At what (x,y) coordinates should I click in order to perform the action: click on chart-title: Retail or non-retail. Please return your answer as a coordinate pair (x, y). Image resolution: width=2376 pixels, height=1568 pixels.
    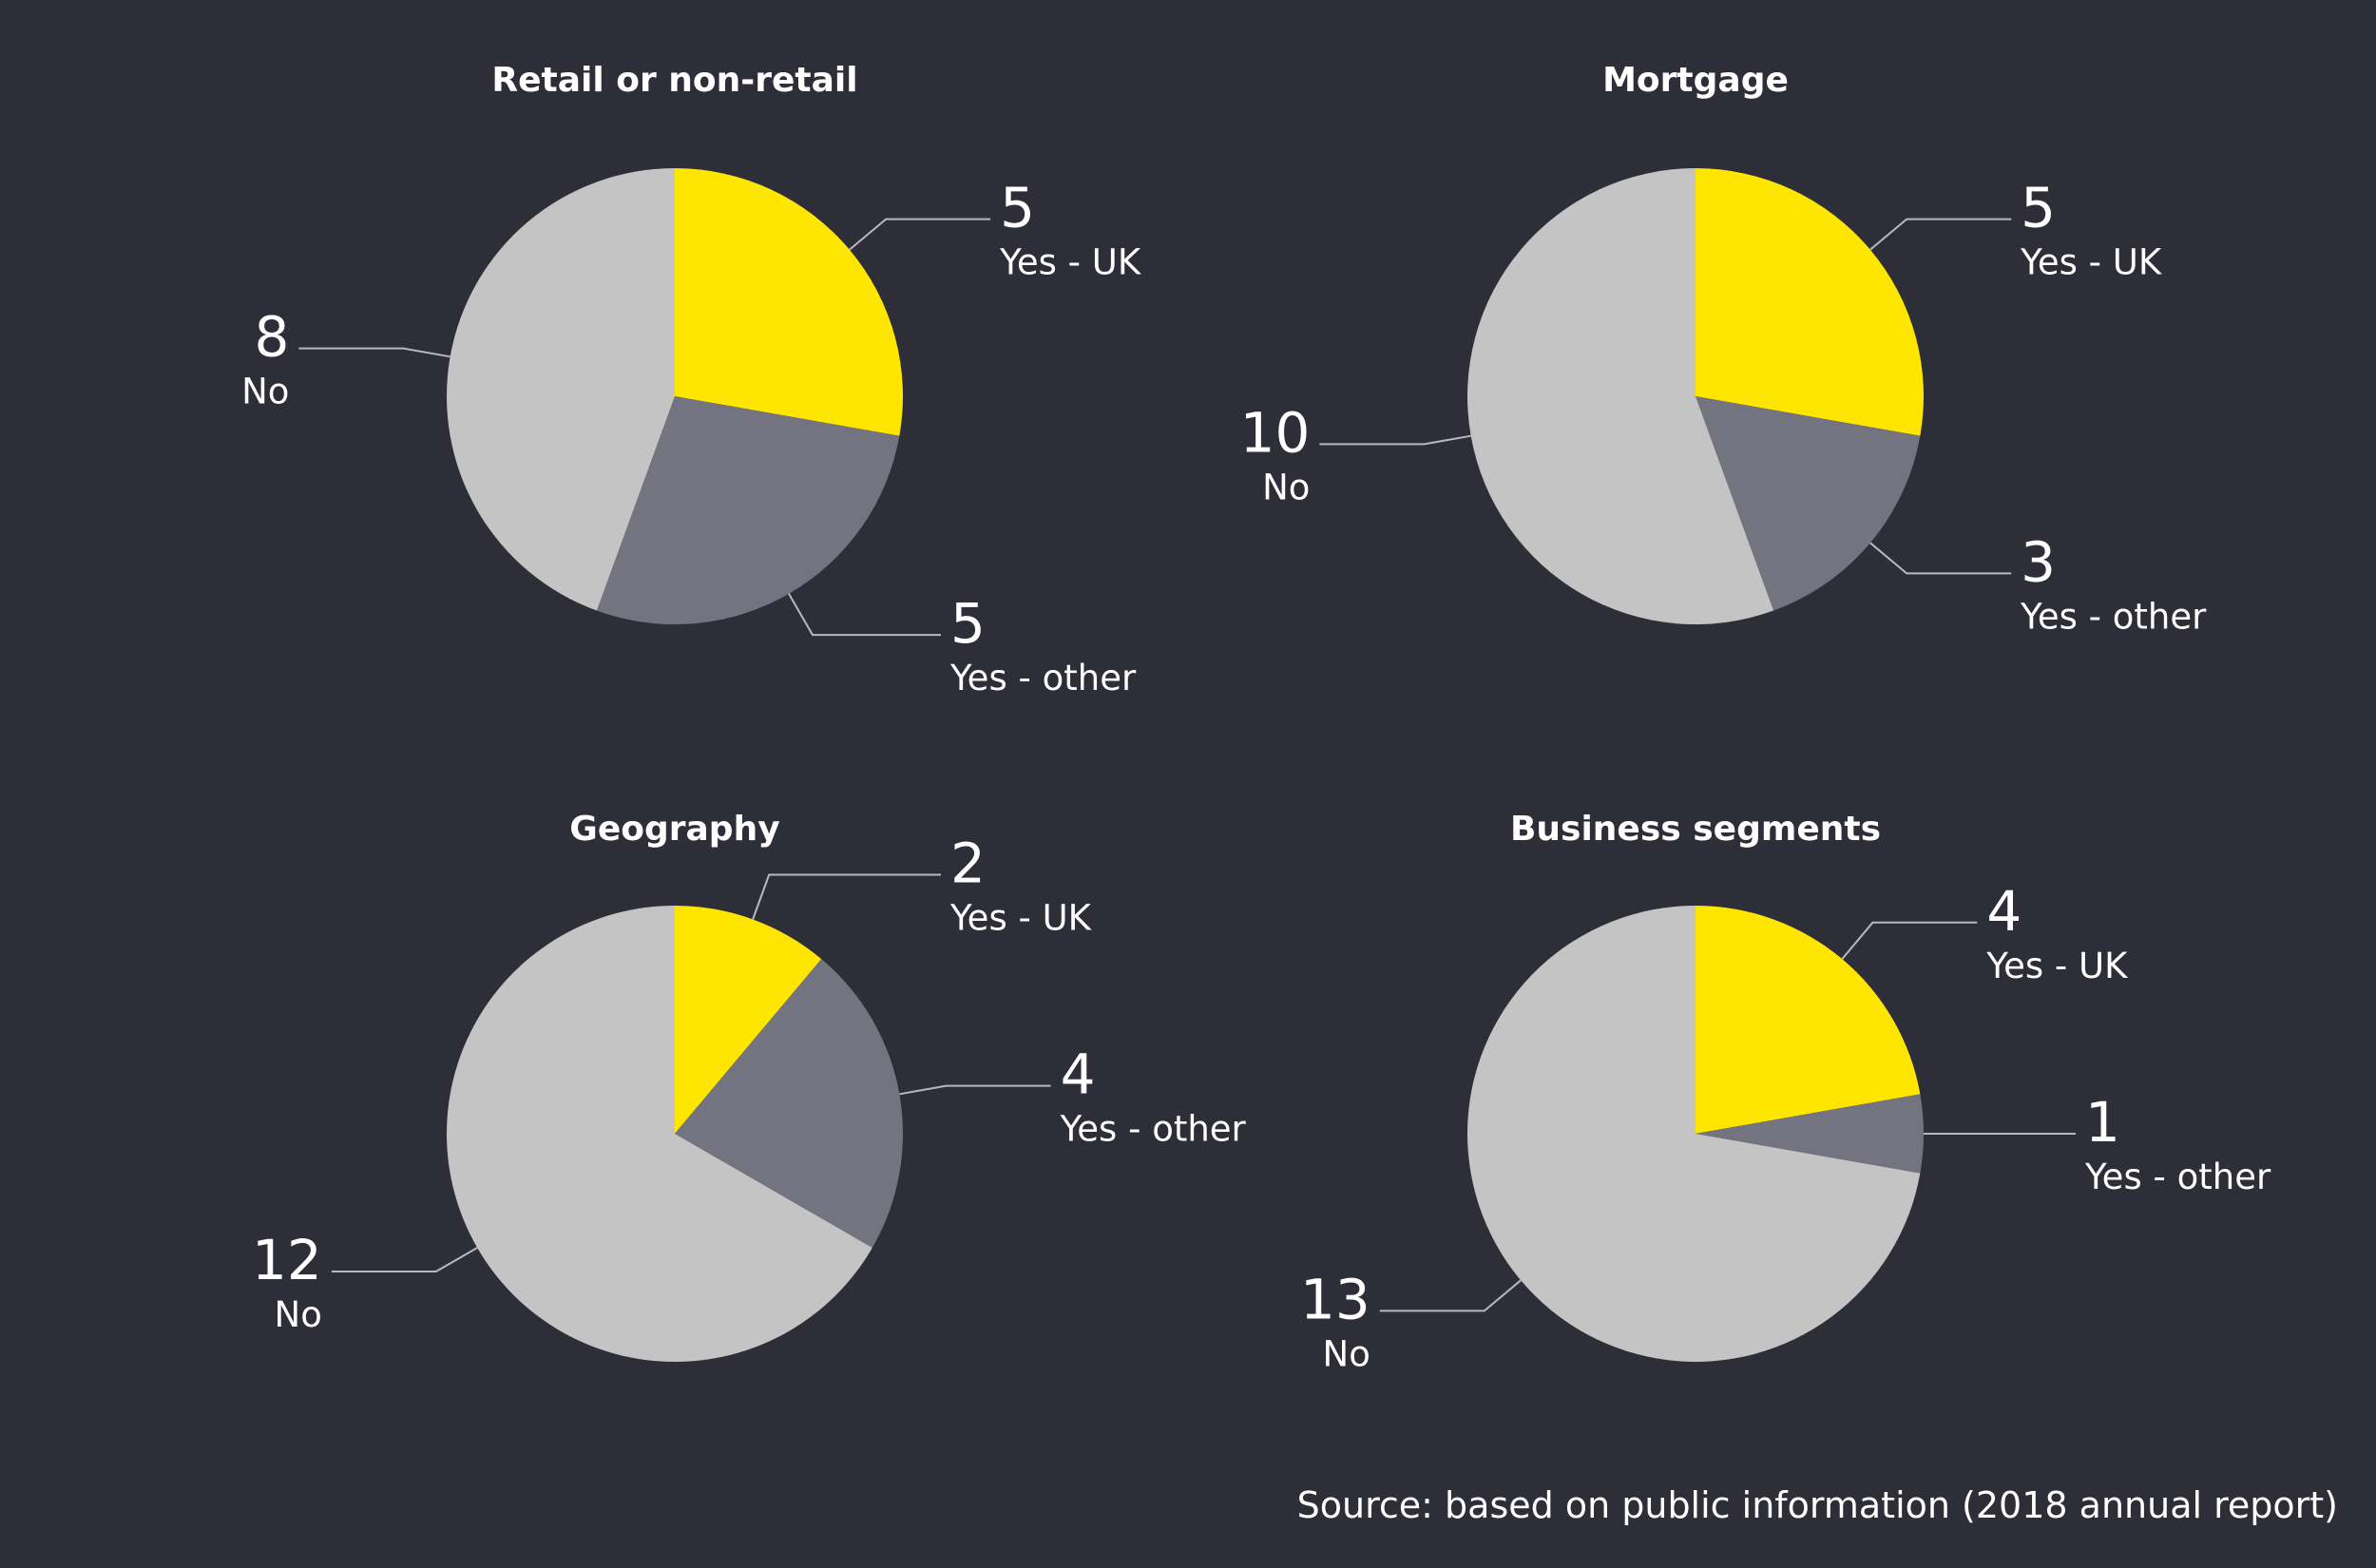
    Looking at the image, I should click on (674, 80).